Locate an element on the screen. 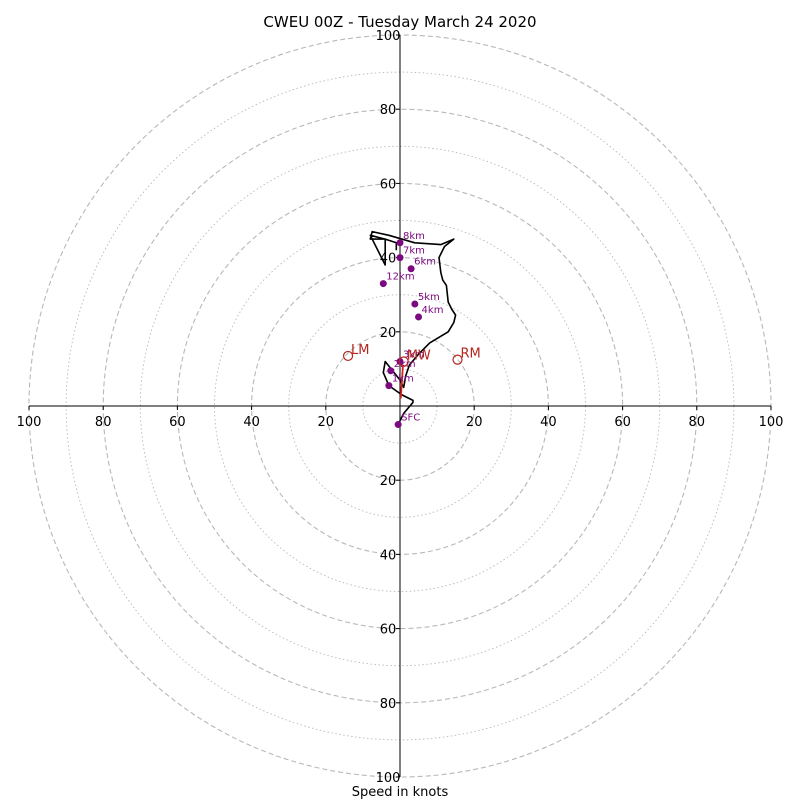 The image size is (800, 800). motion-marker-lm is located at coordinates (348, 356).